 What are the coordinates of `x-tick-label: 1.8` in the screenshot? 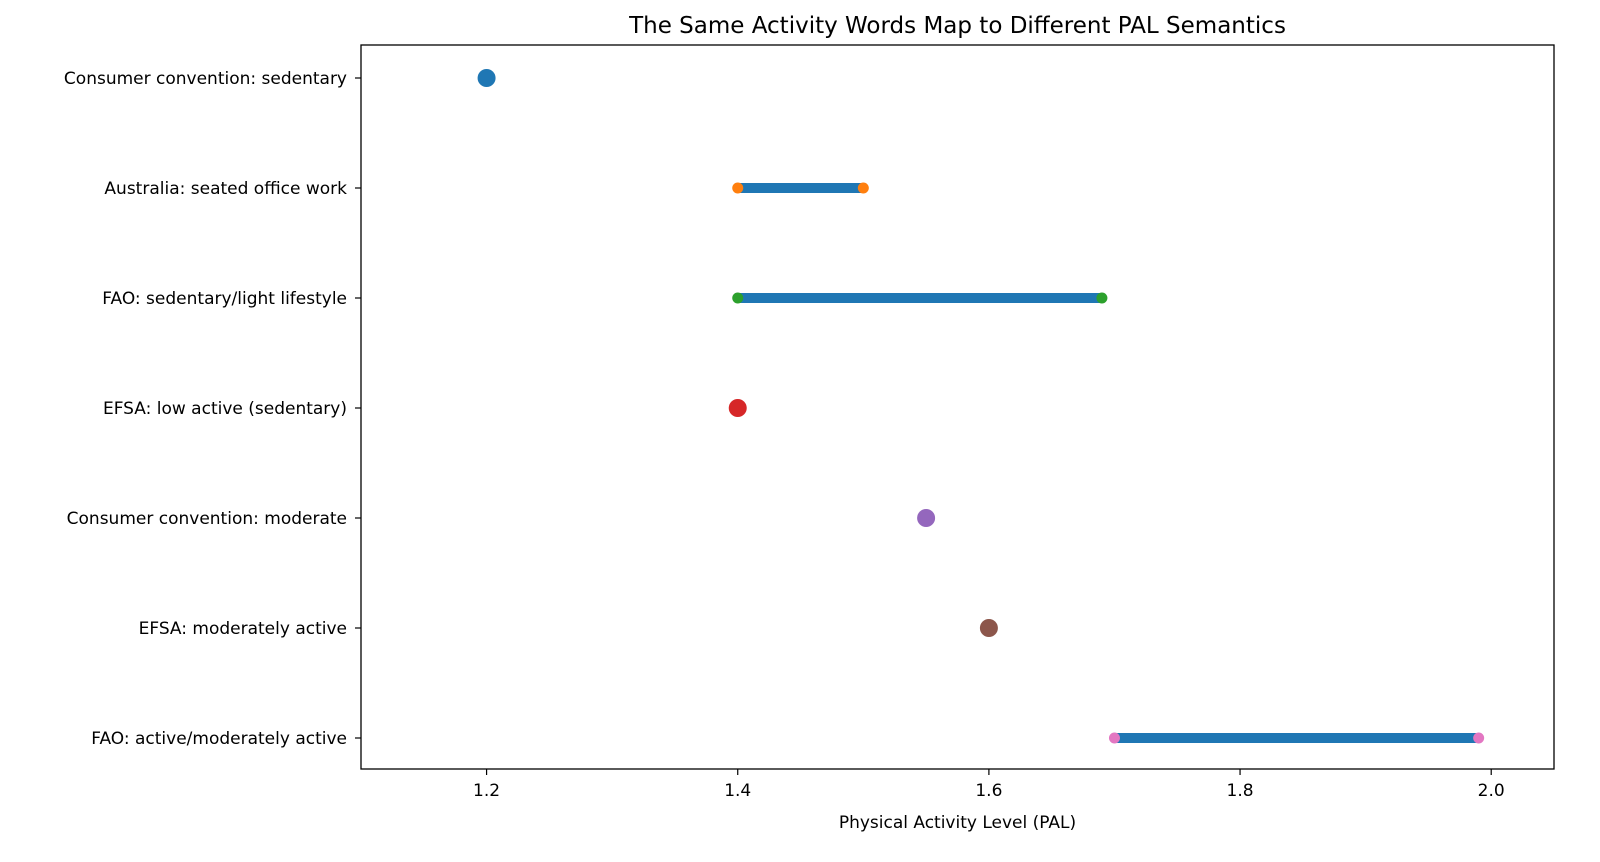 It's located at (1240, 791).